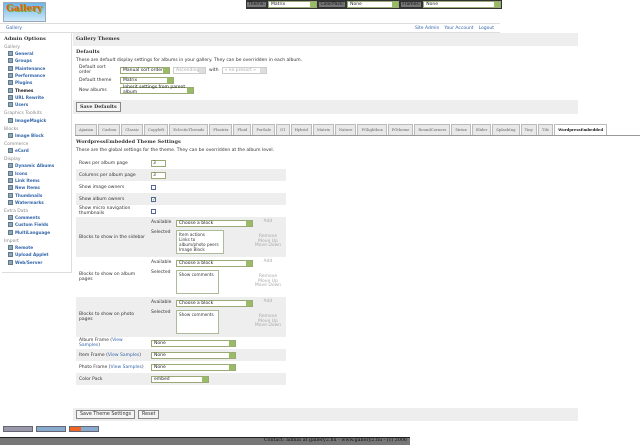 This screenshot has width=640, height=445. What do you see at coordinates (301, 129) in the screenshot?
I see `tab-hybrid: Hybrid` at bounding box center [301, 129].